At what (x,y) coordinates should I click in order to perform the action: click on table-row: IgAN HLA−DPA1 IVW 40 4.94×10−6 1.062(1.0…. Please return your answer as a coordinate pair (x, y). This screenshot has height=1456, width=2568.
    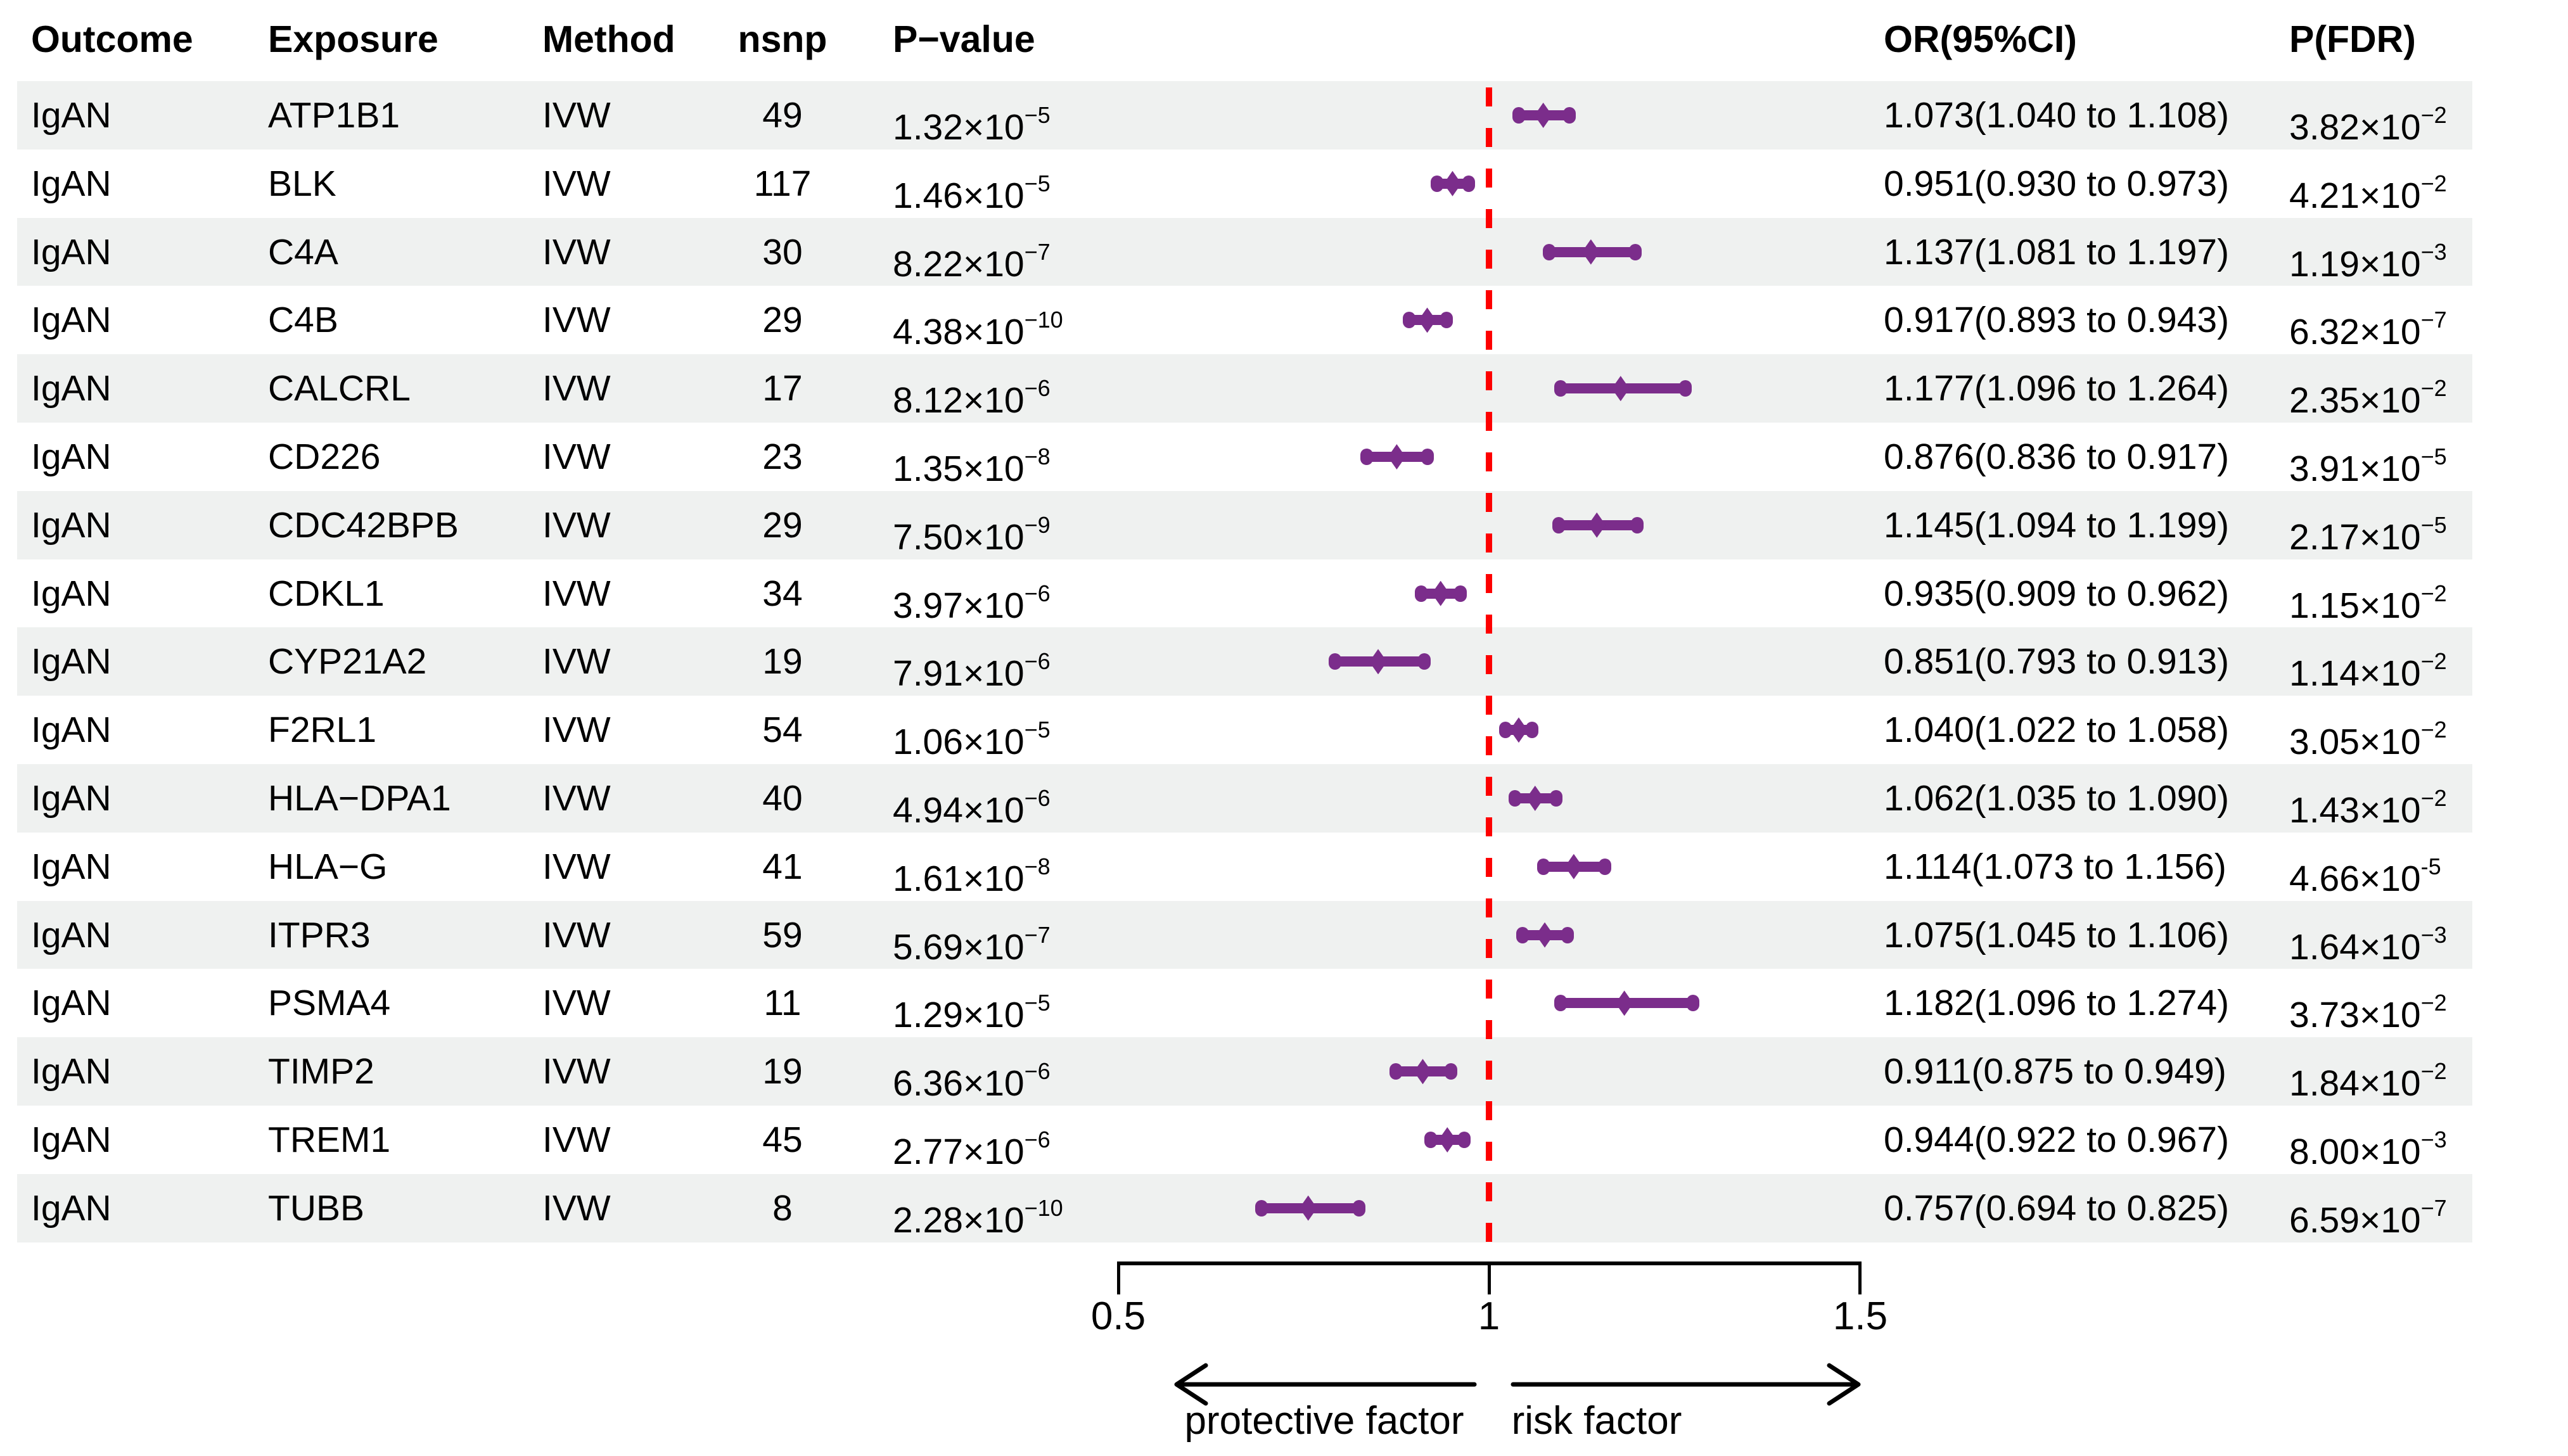
    Looking at the image, I should click on (1284, 798).